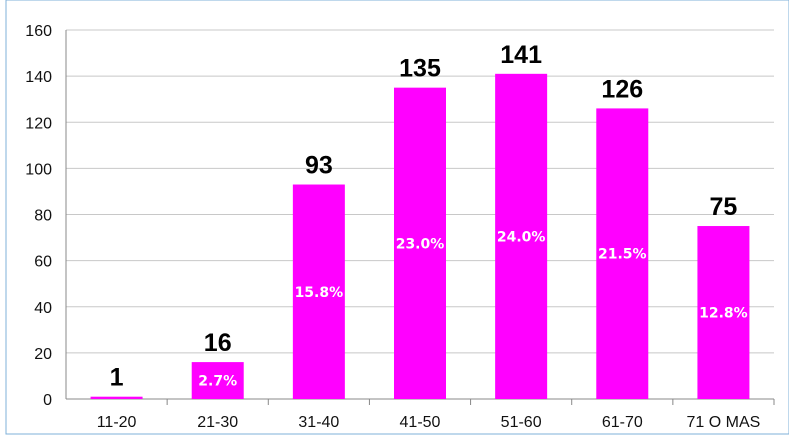 This screenshot has width=789, height=435. Describe the element at coordinates (318, 422) in the screenshot. I see `x-tick-label: 31-40` at that location.